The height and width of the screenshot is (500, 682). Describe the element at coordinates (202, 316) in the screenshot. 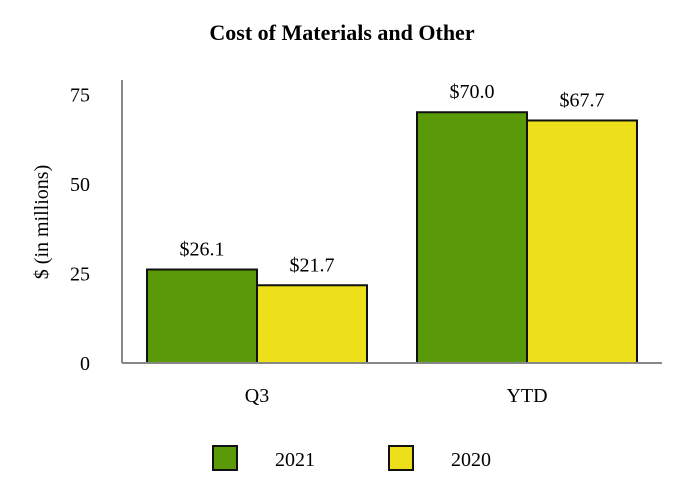

I see `bar-2021-q3` at that location.